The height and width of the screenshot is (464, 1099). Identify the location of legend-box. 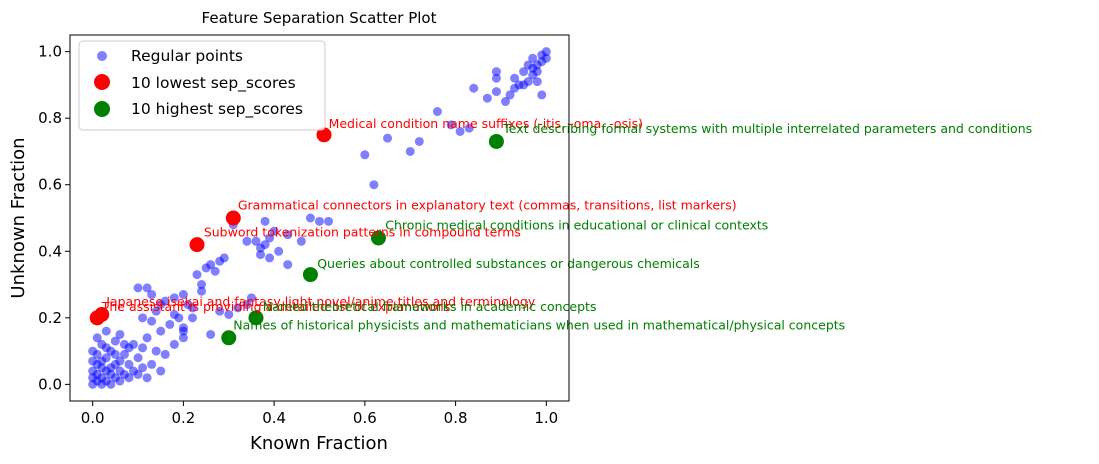
(202, 85).